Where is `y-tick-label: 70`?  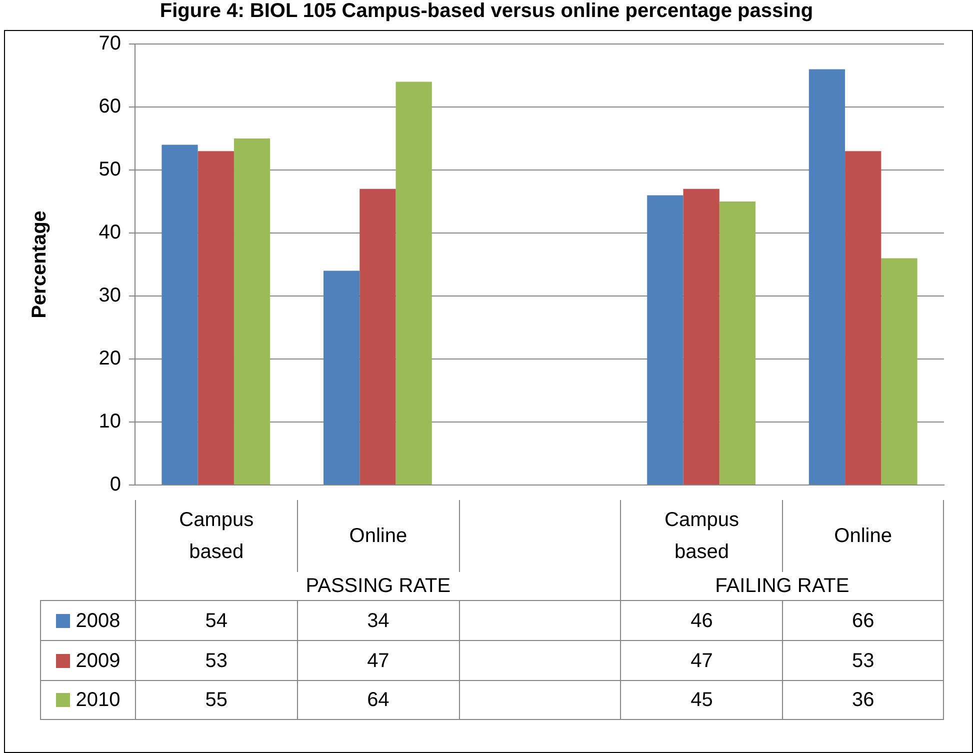
y-tick-label: 70 is located at coordinates (109, 43).